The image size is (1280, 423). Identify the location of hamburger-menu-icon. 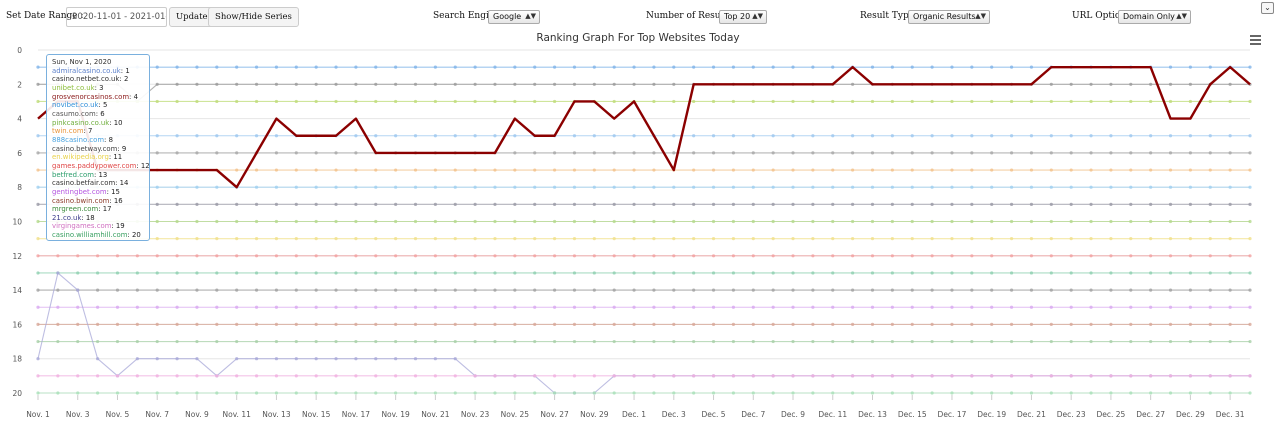
(1255, 40).